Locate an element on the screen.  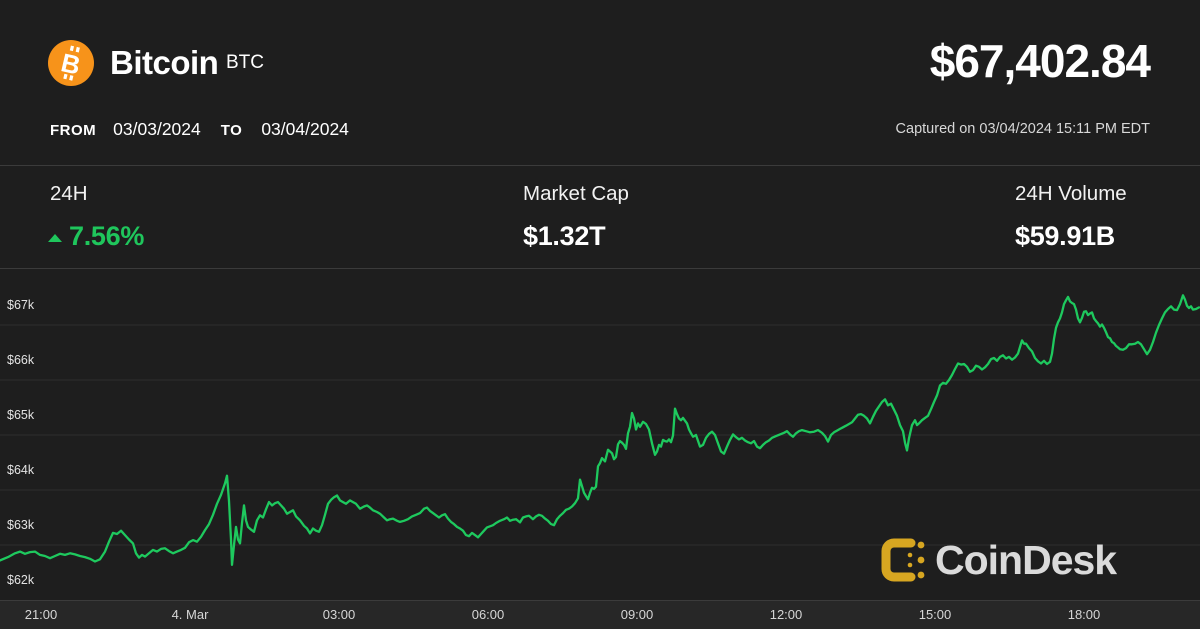
current-price: $67,402.84 is located at coordinates (1040, 61).